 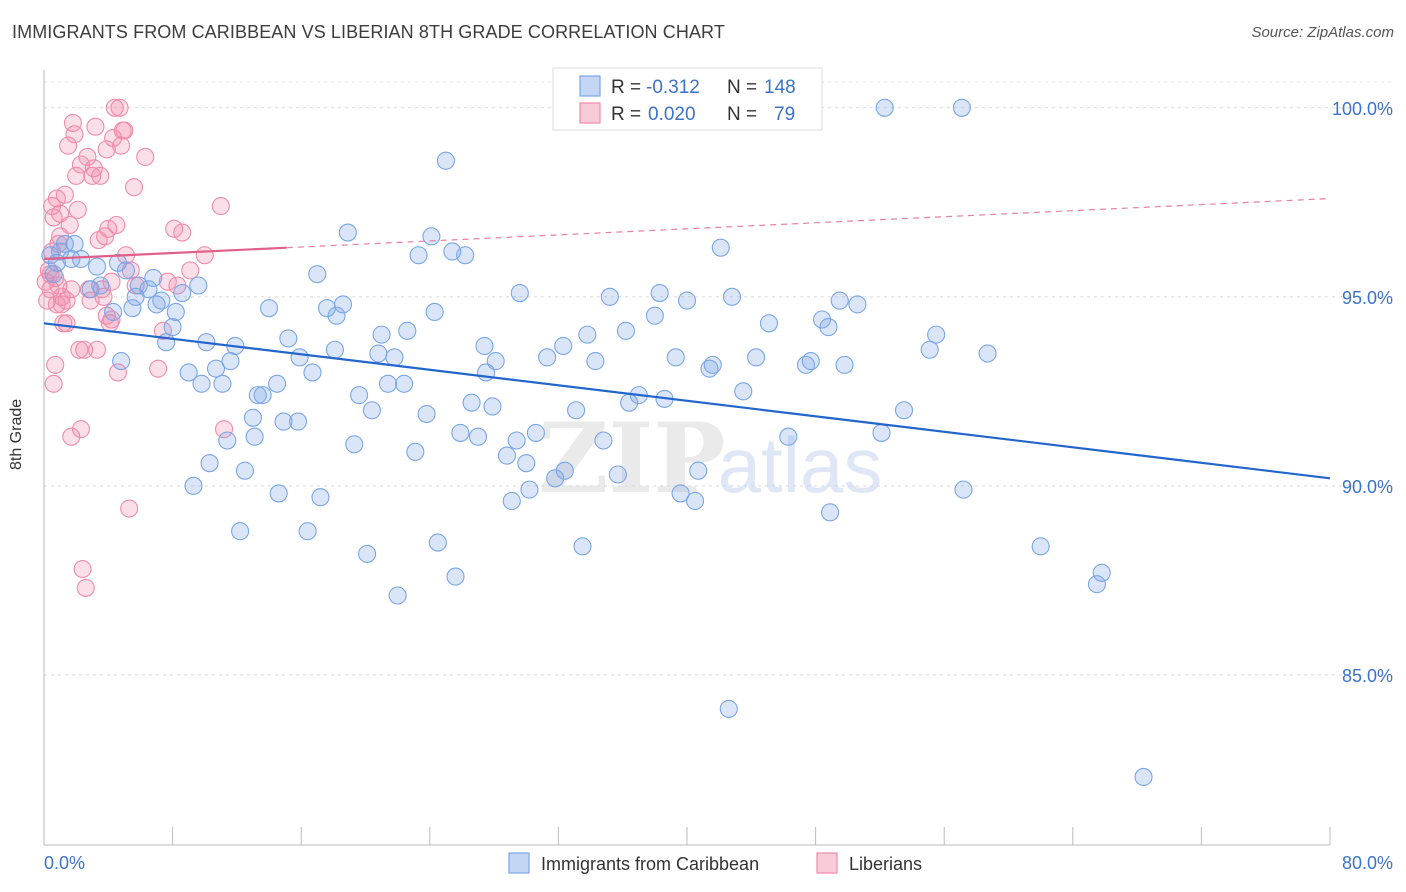 I want to click on watermark: ZIP atlas, so click(x=710, y=458).